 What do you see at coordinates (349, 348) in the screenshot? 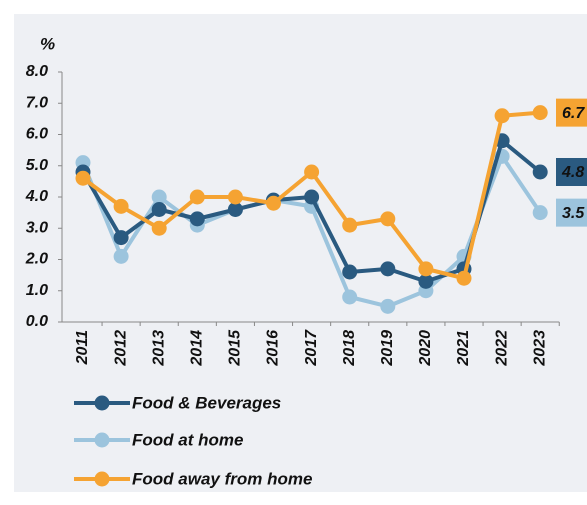
I see `x-tick-label: 2018` at bounding box center [349, 348].